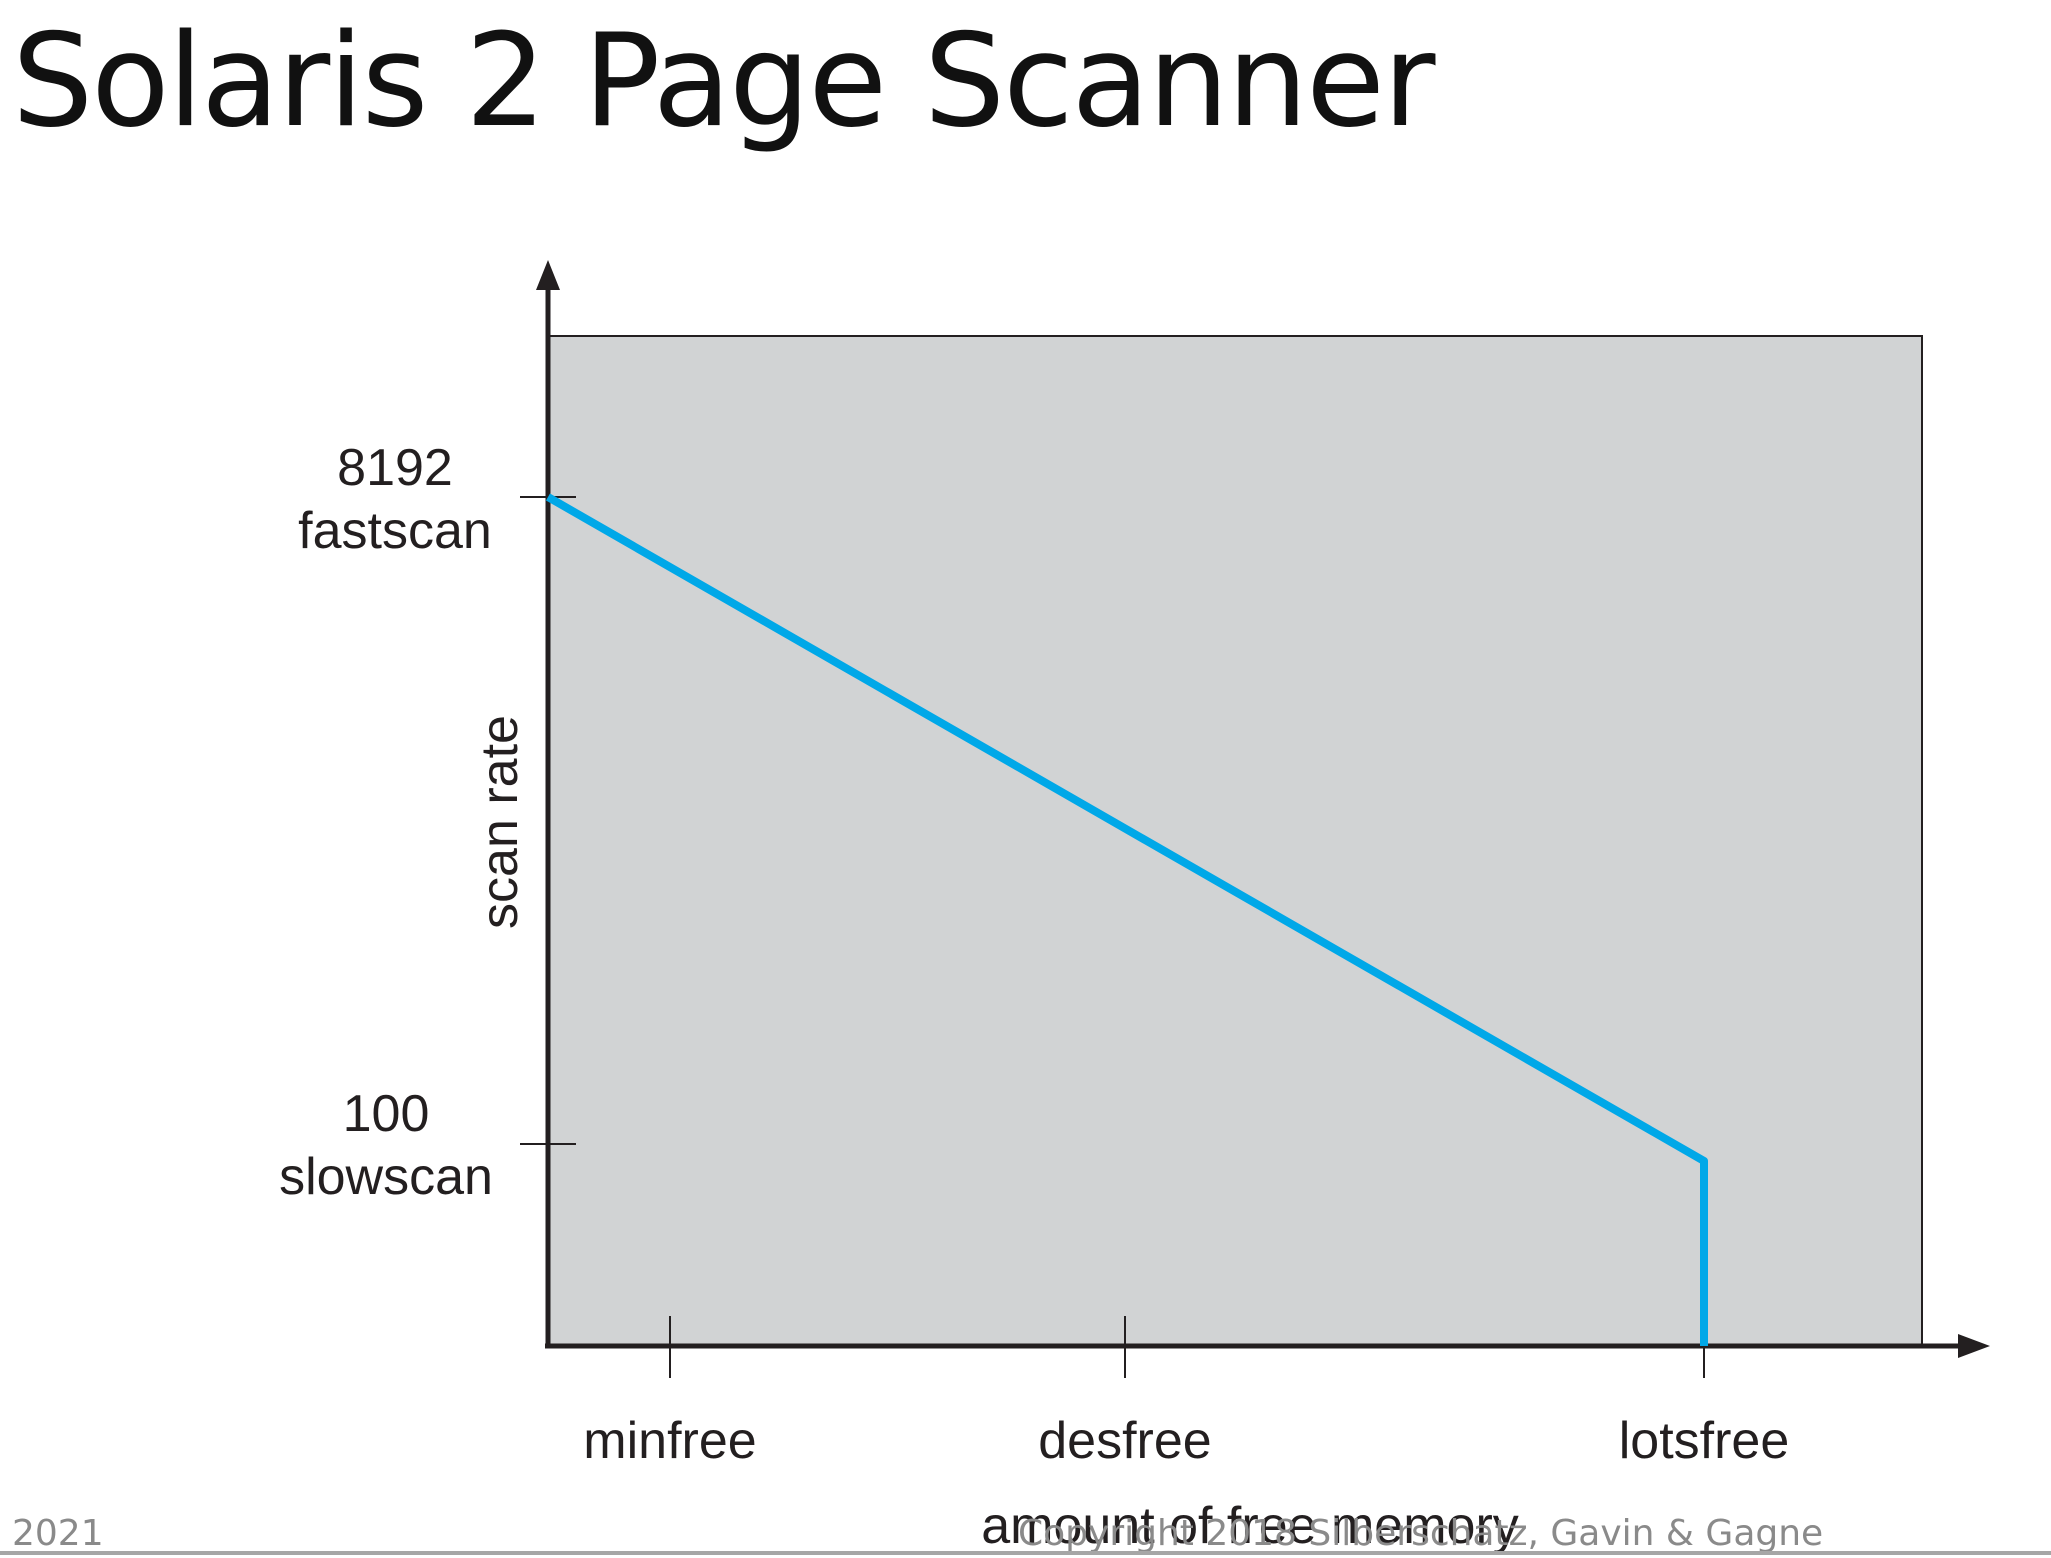 This screenshot has width=2051, height=1558. I want to click on y-tick-label-slowscan: slowscan, so click(386, 1177).